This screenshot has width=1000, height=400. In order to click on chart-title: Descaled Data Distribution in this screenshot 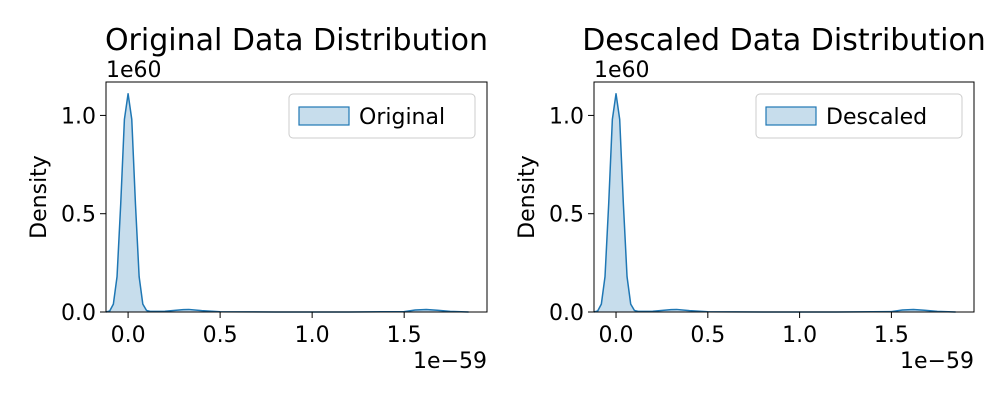, I will do `click(784, 40)`.